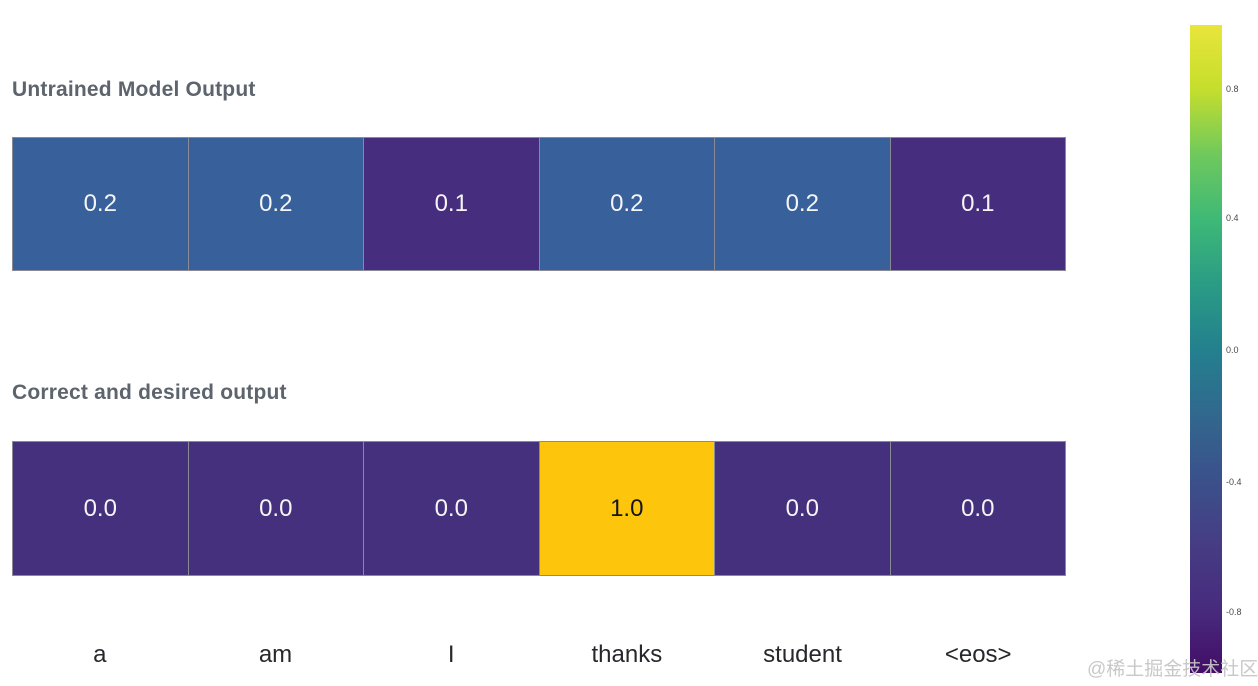 The width and height of the screenshot is (1258, 686). Describe the element at coordinates (1172, 669) in the screenshot. I see `watermark-text: @稀土掘金技术社区` at that location.